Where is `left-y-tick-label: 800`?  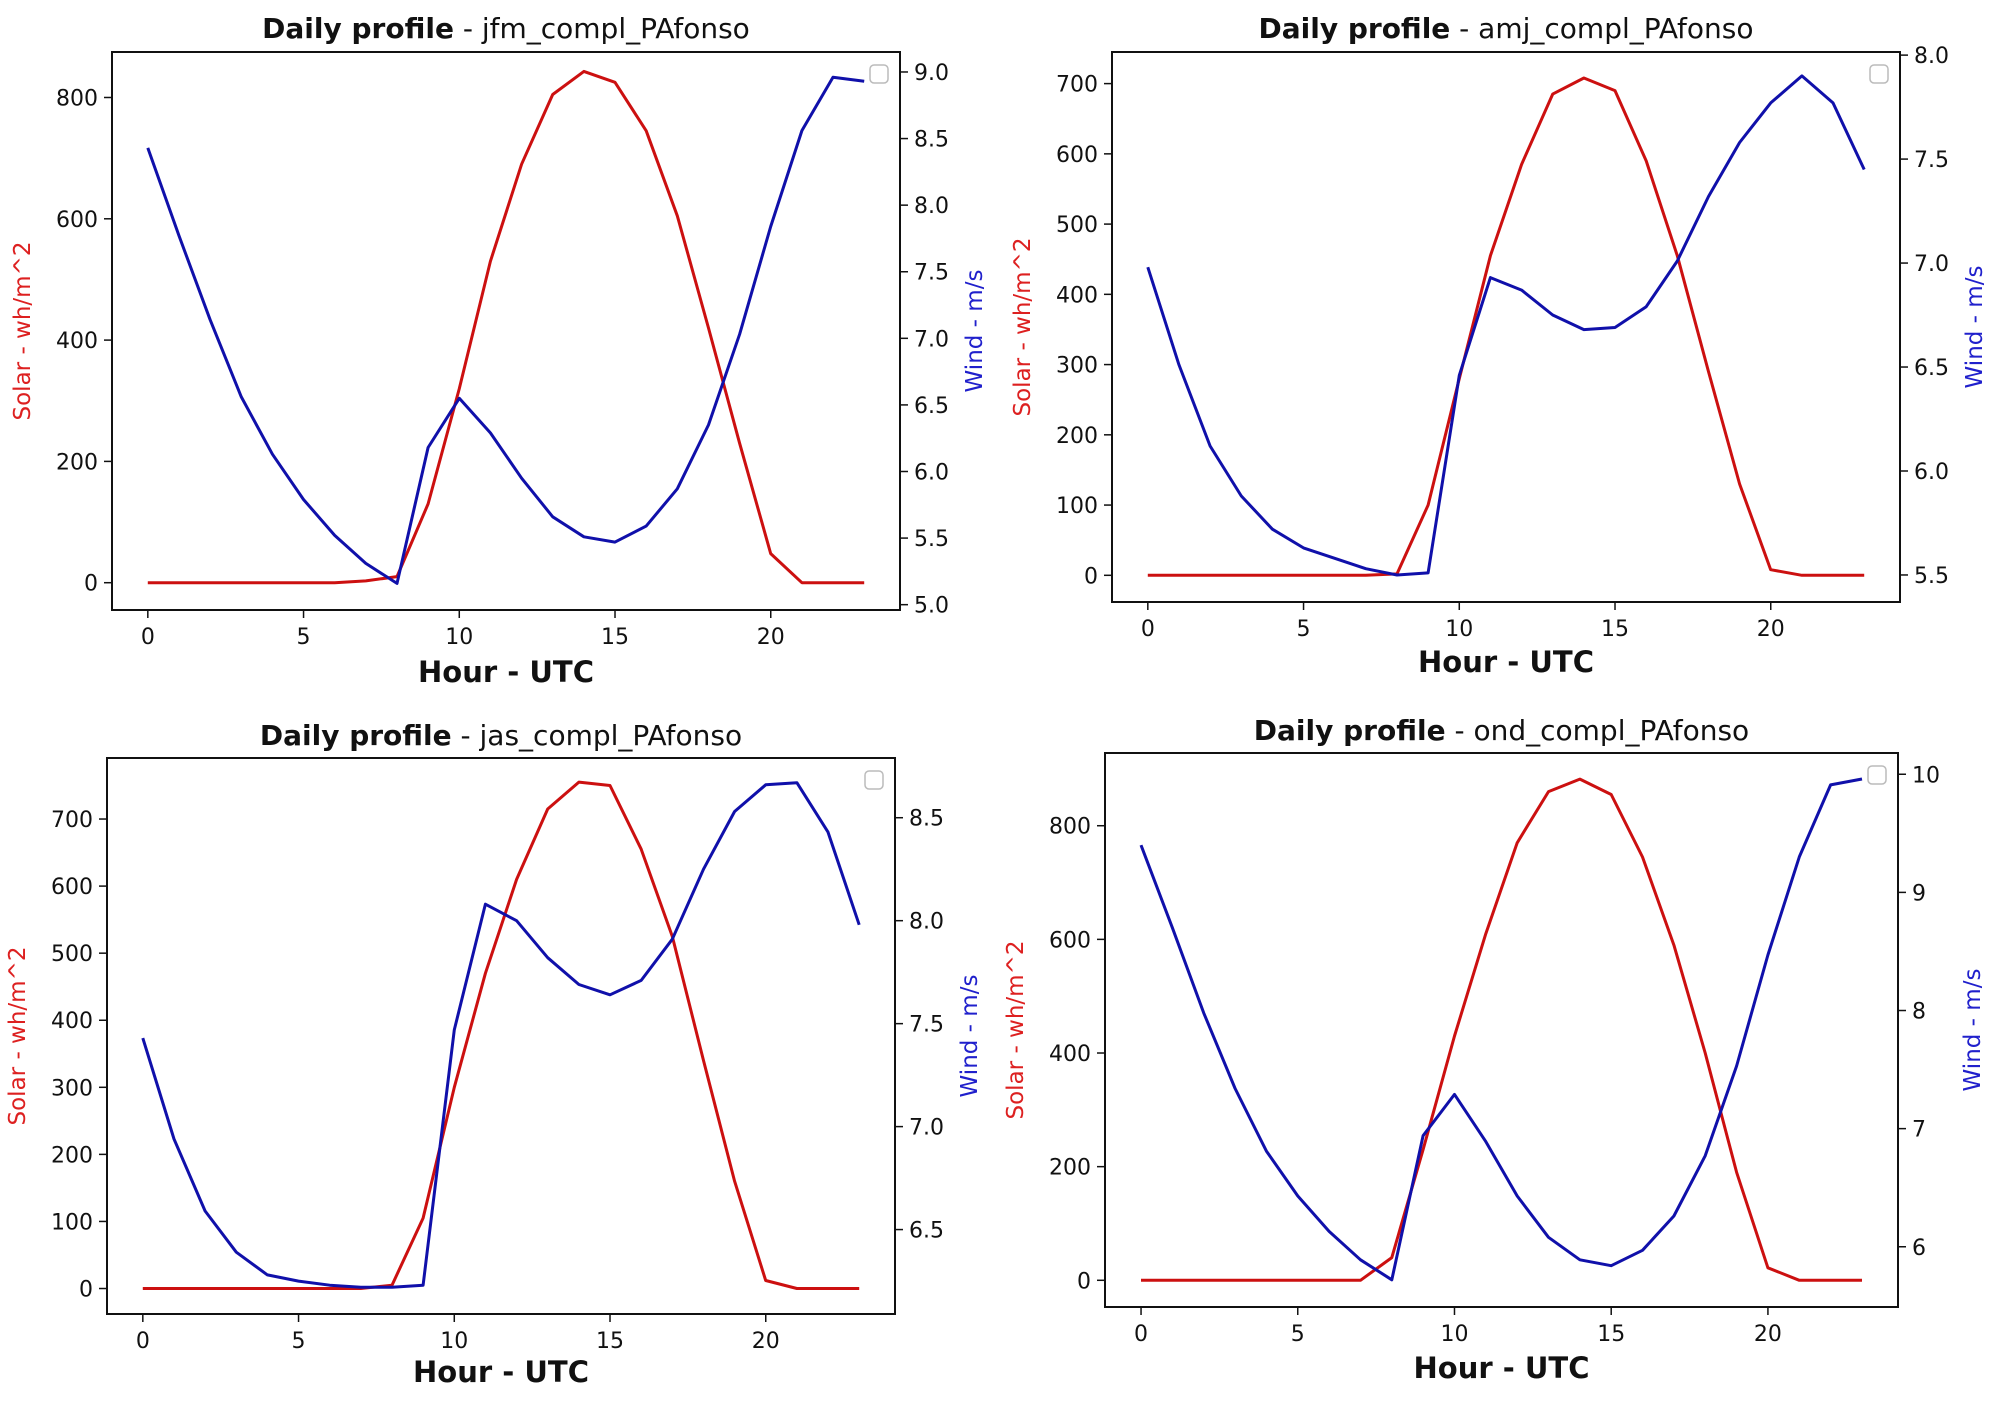
left-y-tick-label: 800 is located at coordinates (77, 98).